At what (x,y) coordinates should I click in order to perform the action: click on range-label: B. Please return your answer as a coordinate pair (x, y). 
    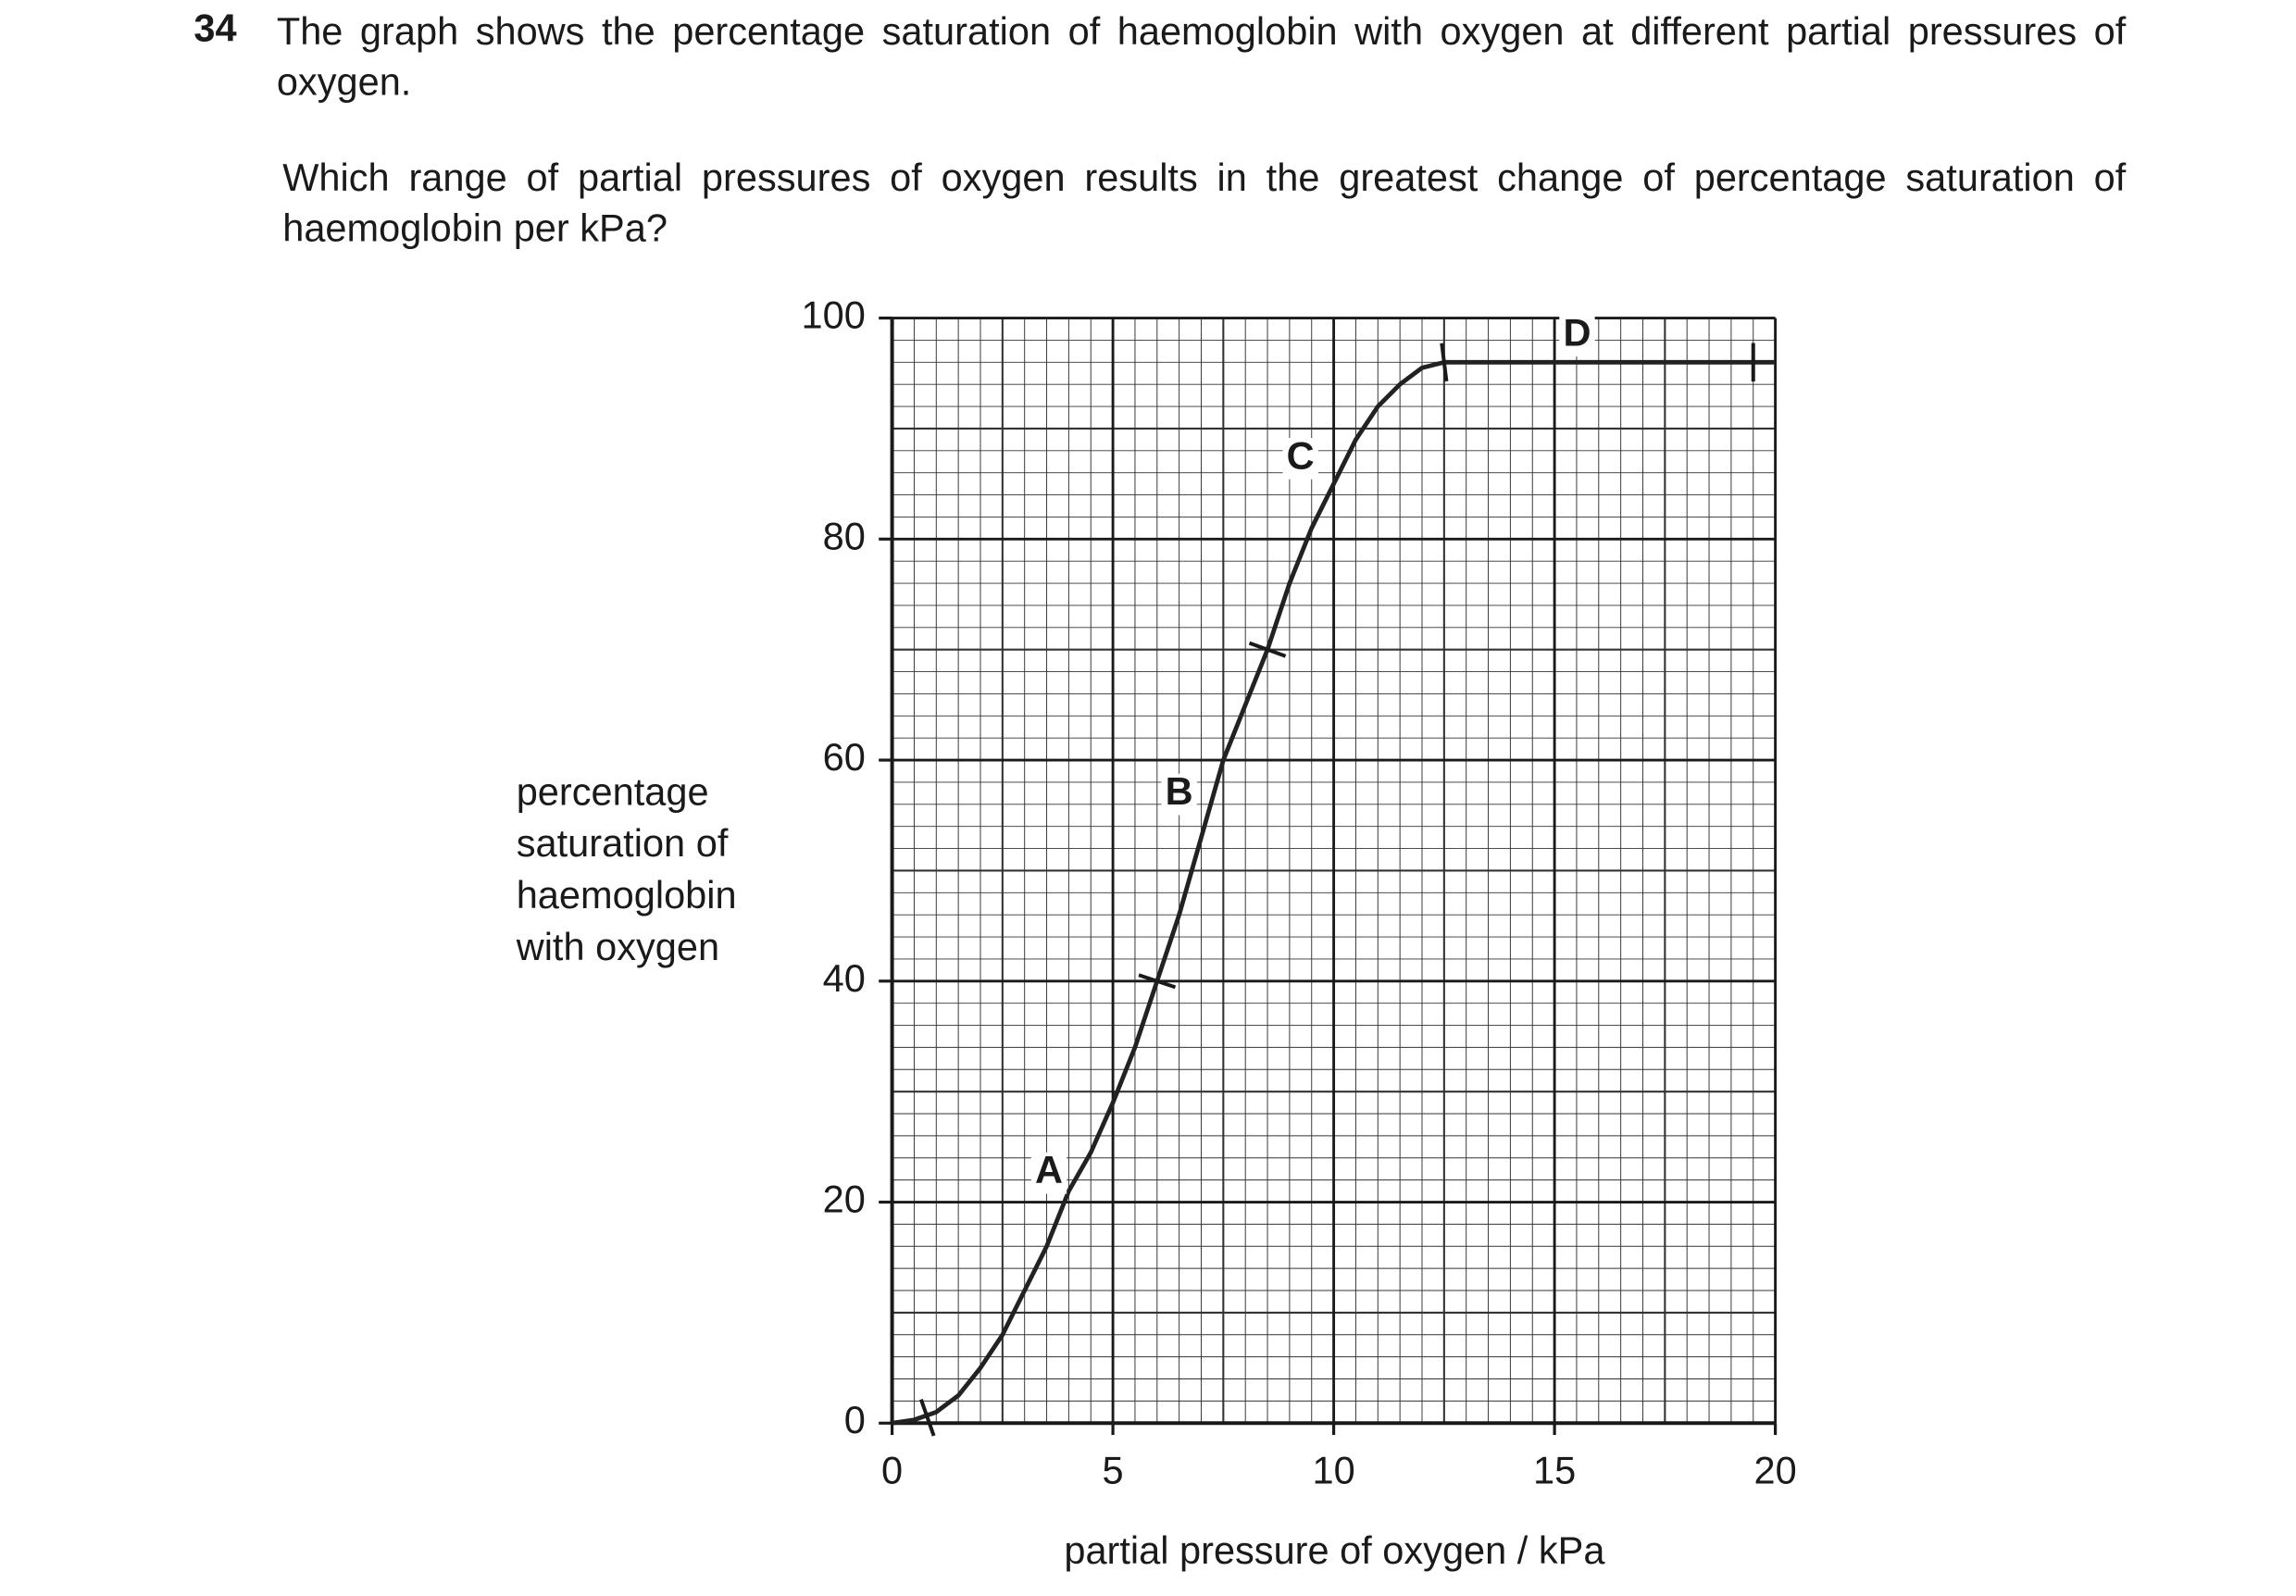
    Looking at the image, I should click on (1179, 791).